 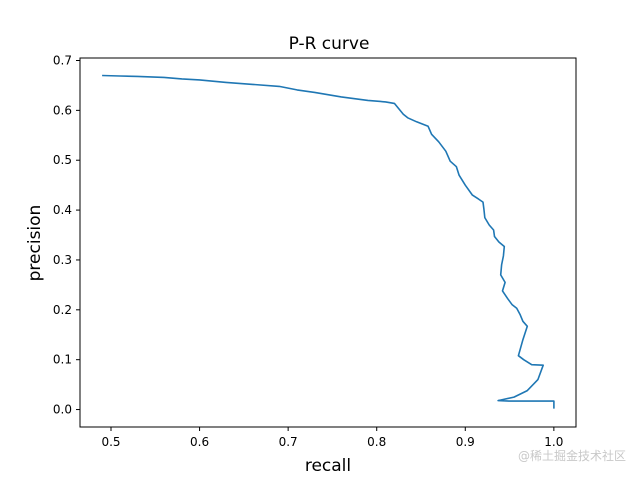 What do you see at coordinates (465, 442) in the screenshot?
I see `x-tick-label: 0.9` at bounding box center [465, 442].